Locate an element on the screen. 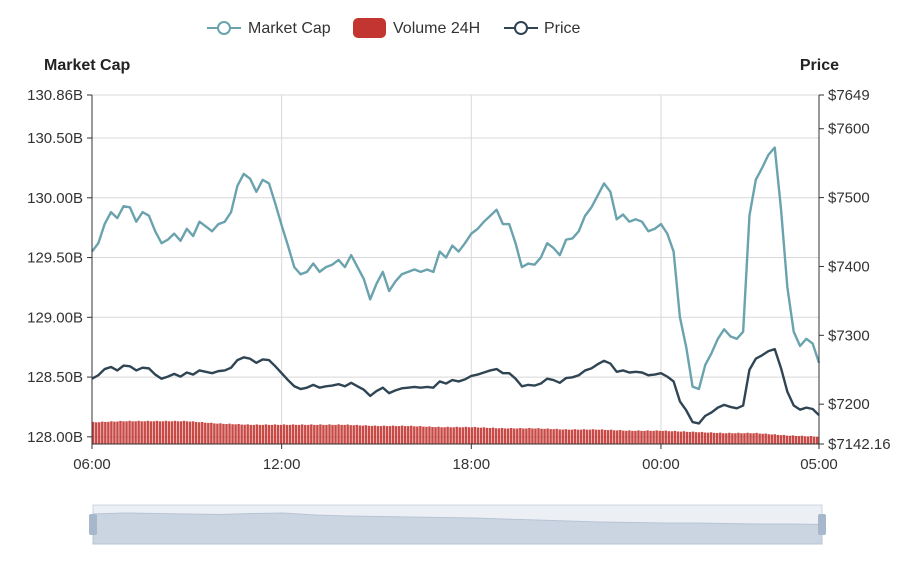  zoom-handle-right is located at coordinates (822, 524).